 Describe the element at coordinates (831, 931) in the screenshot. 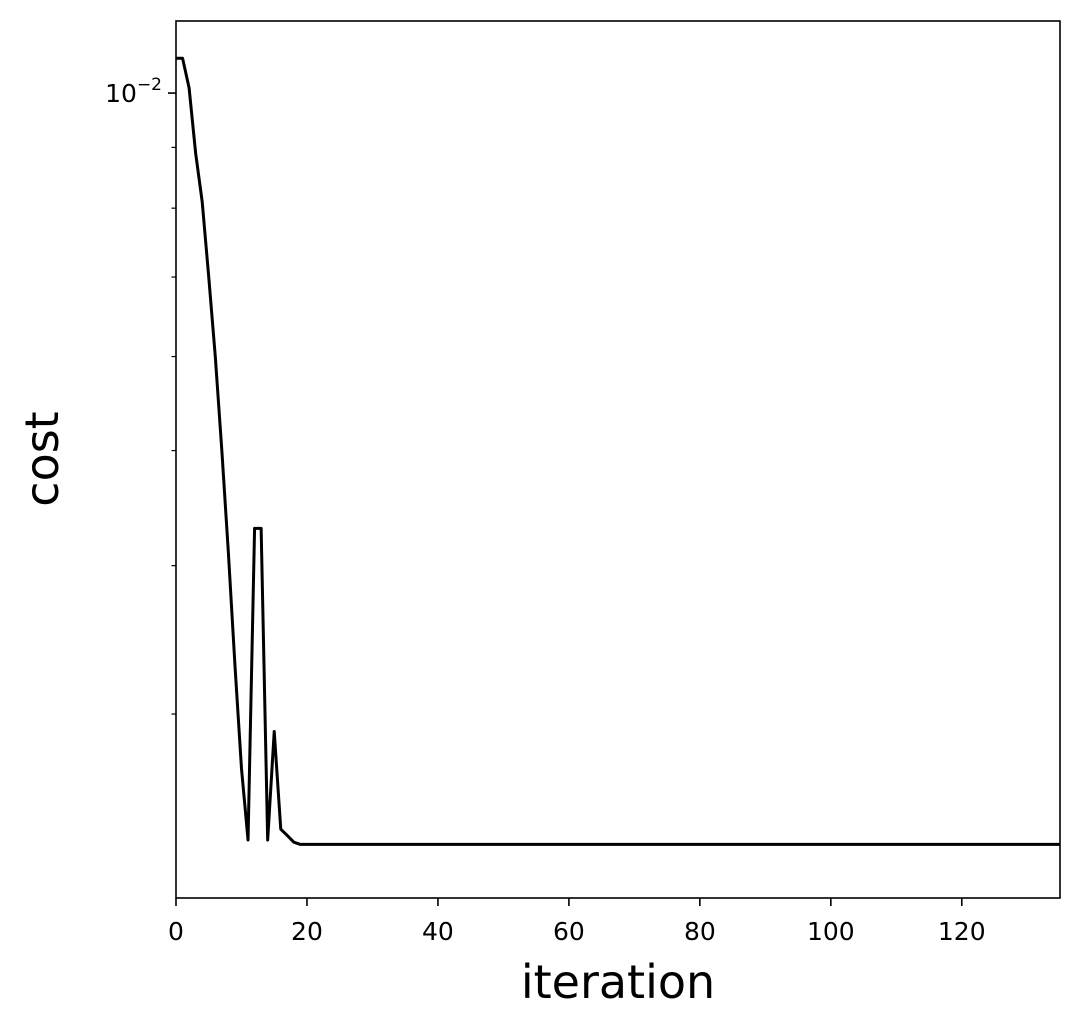

I see `x-tick-label: 100` at that location.